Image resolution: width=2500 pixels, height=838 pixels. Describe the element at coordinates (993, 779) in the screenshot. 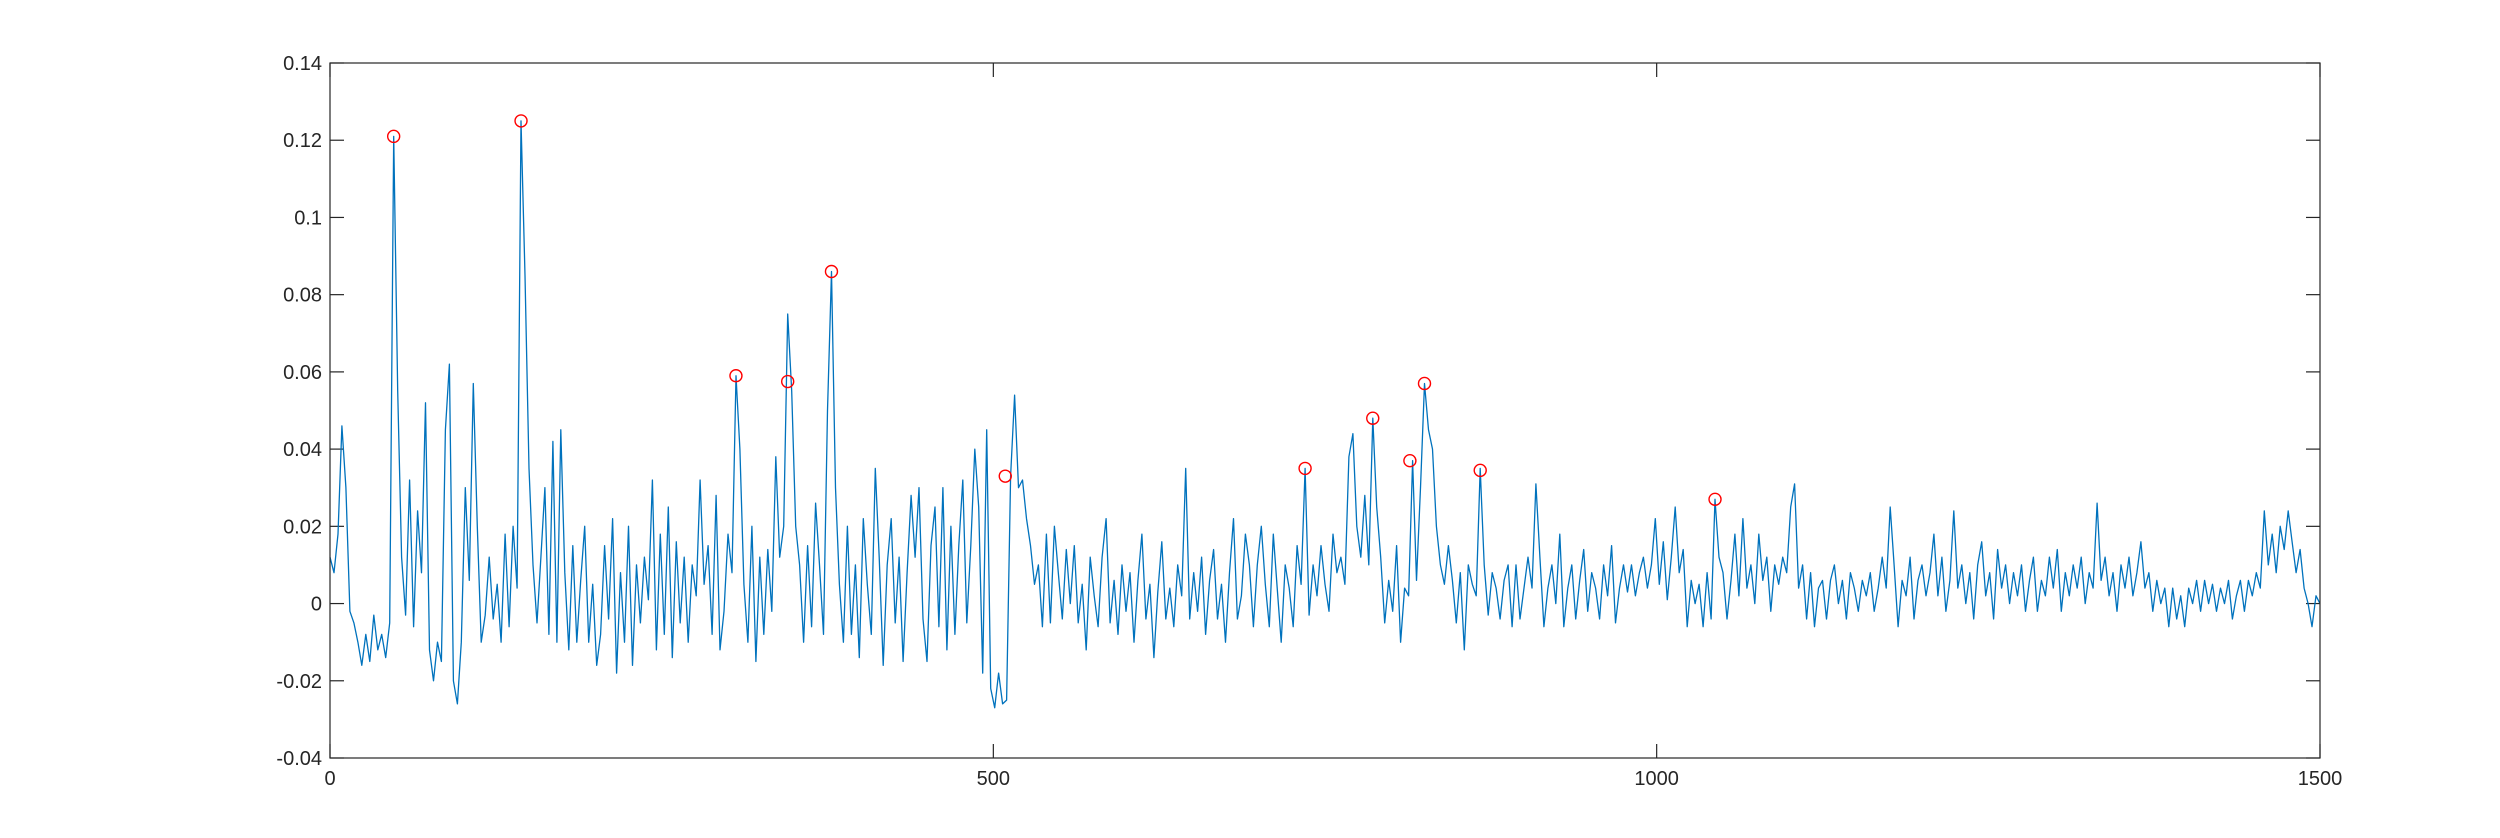

I see `x-tick-label: 500` at that location.